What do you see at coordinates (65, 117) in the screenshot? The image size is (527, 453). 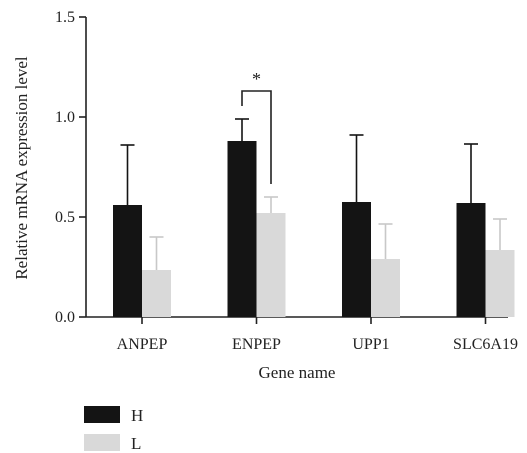 I see `y-tick-label: 1.0` at bounding box center [65, 117].